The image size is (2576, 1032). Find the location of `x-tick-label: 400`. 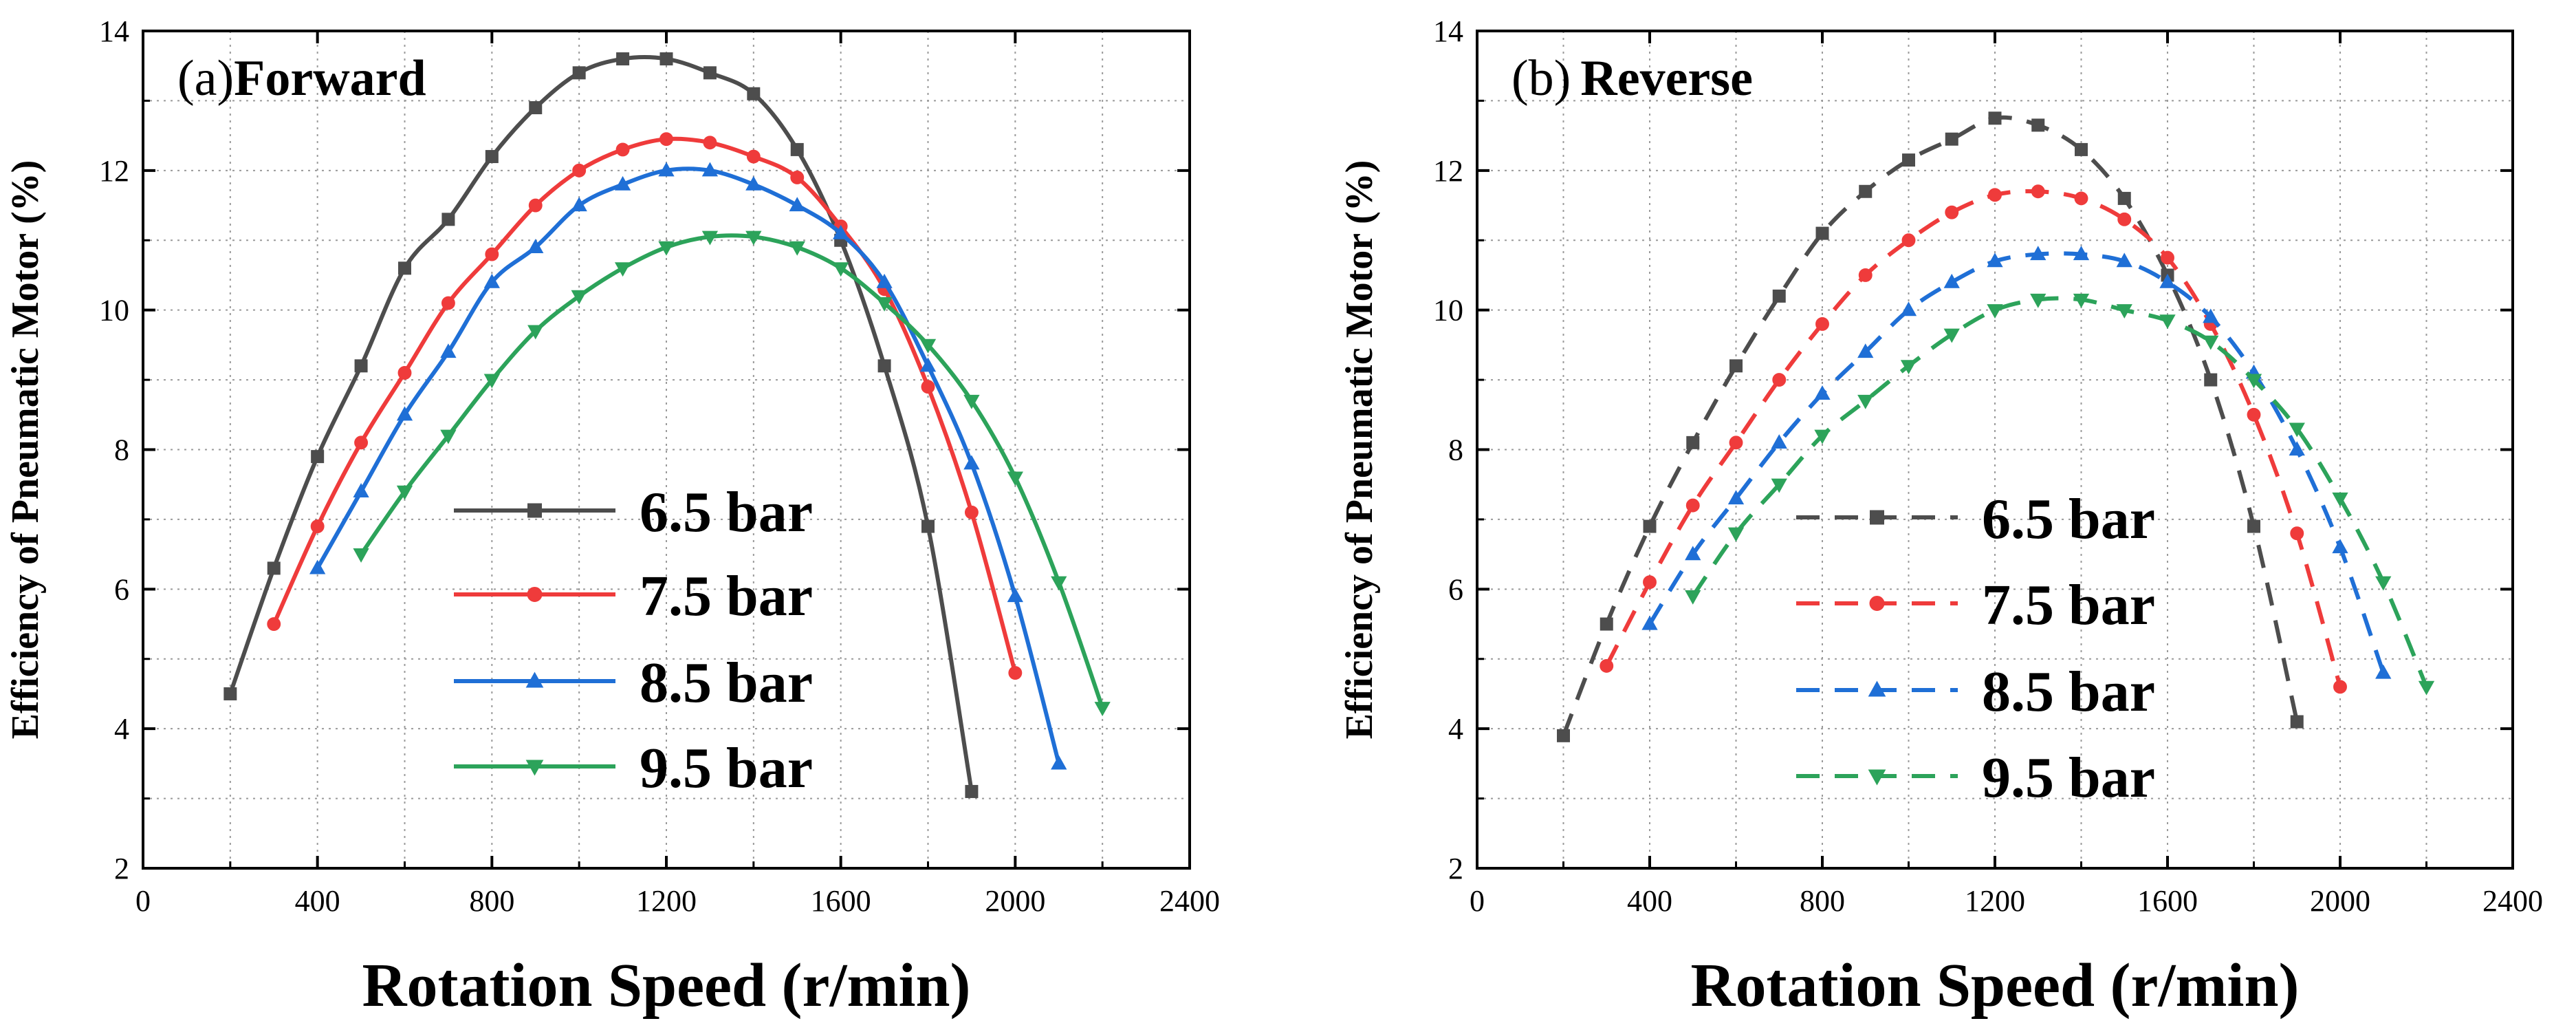

x-tick-label: 400 is located at coordinates (317, 901).